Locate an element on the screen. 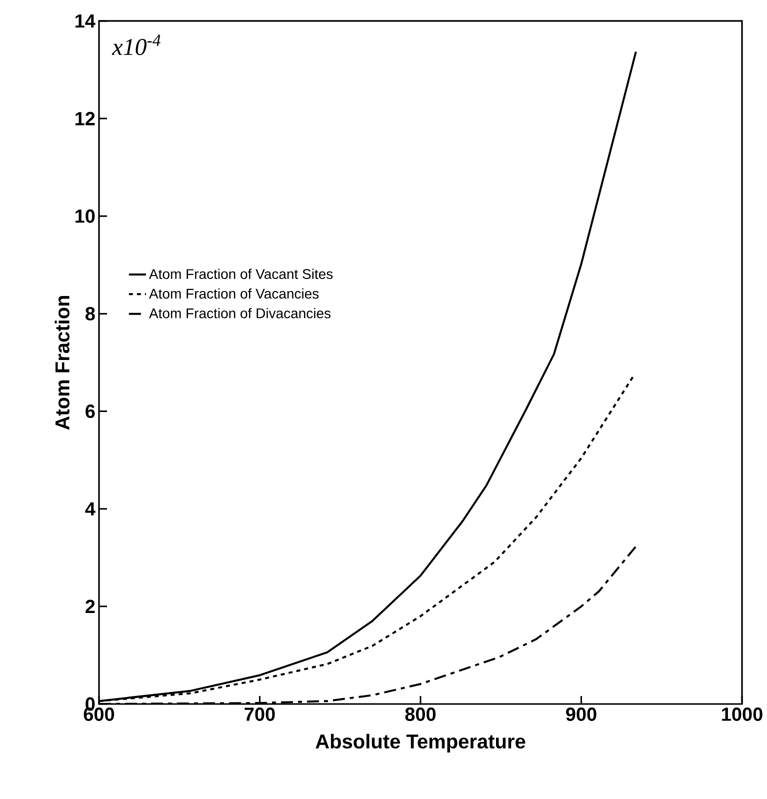 The image size is (767, 799). y-tick-label: 2 is located at coordinates (90, 607).